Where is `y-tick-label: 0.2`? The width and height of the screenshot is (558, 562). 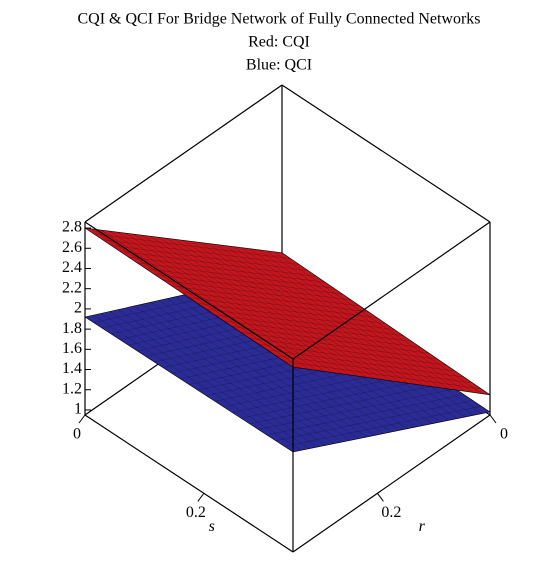
y-tick-label: 0.2 is located at coordinates (391, 512).